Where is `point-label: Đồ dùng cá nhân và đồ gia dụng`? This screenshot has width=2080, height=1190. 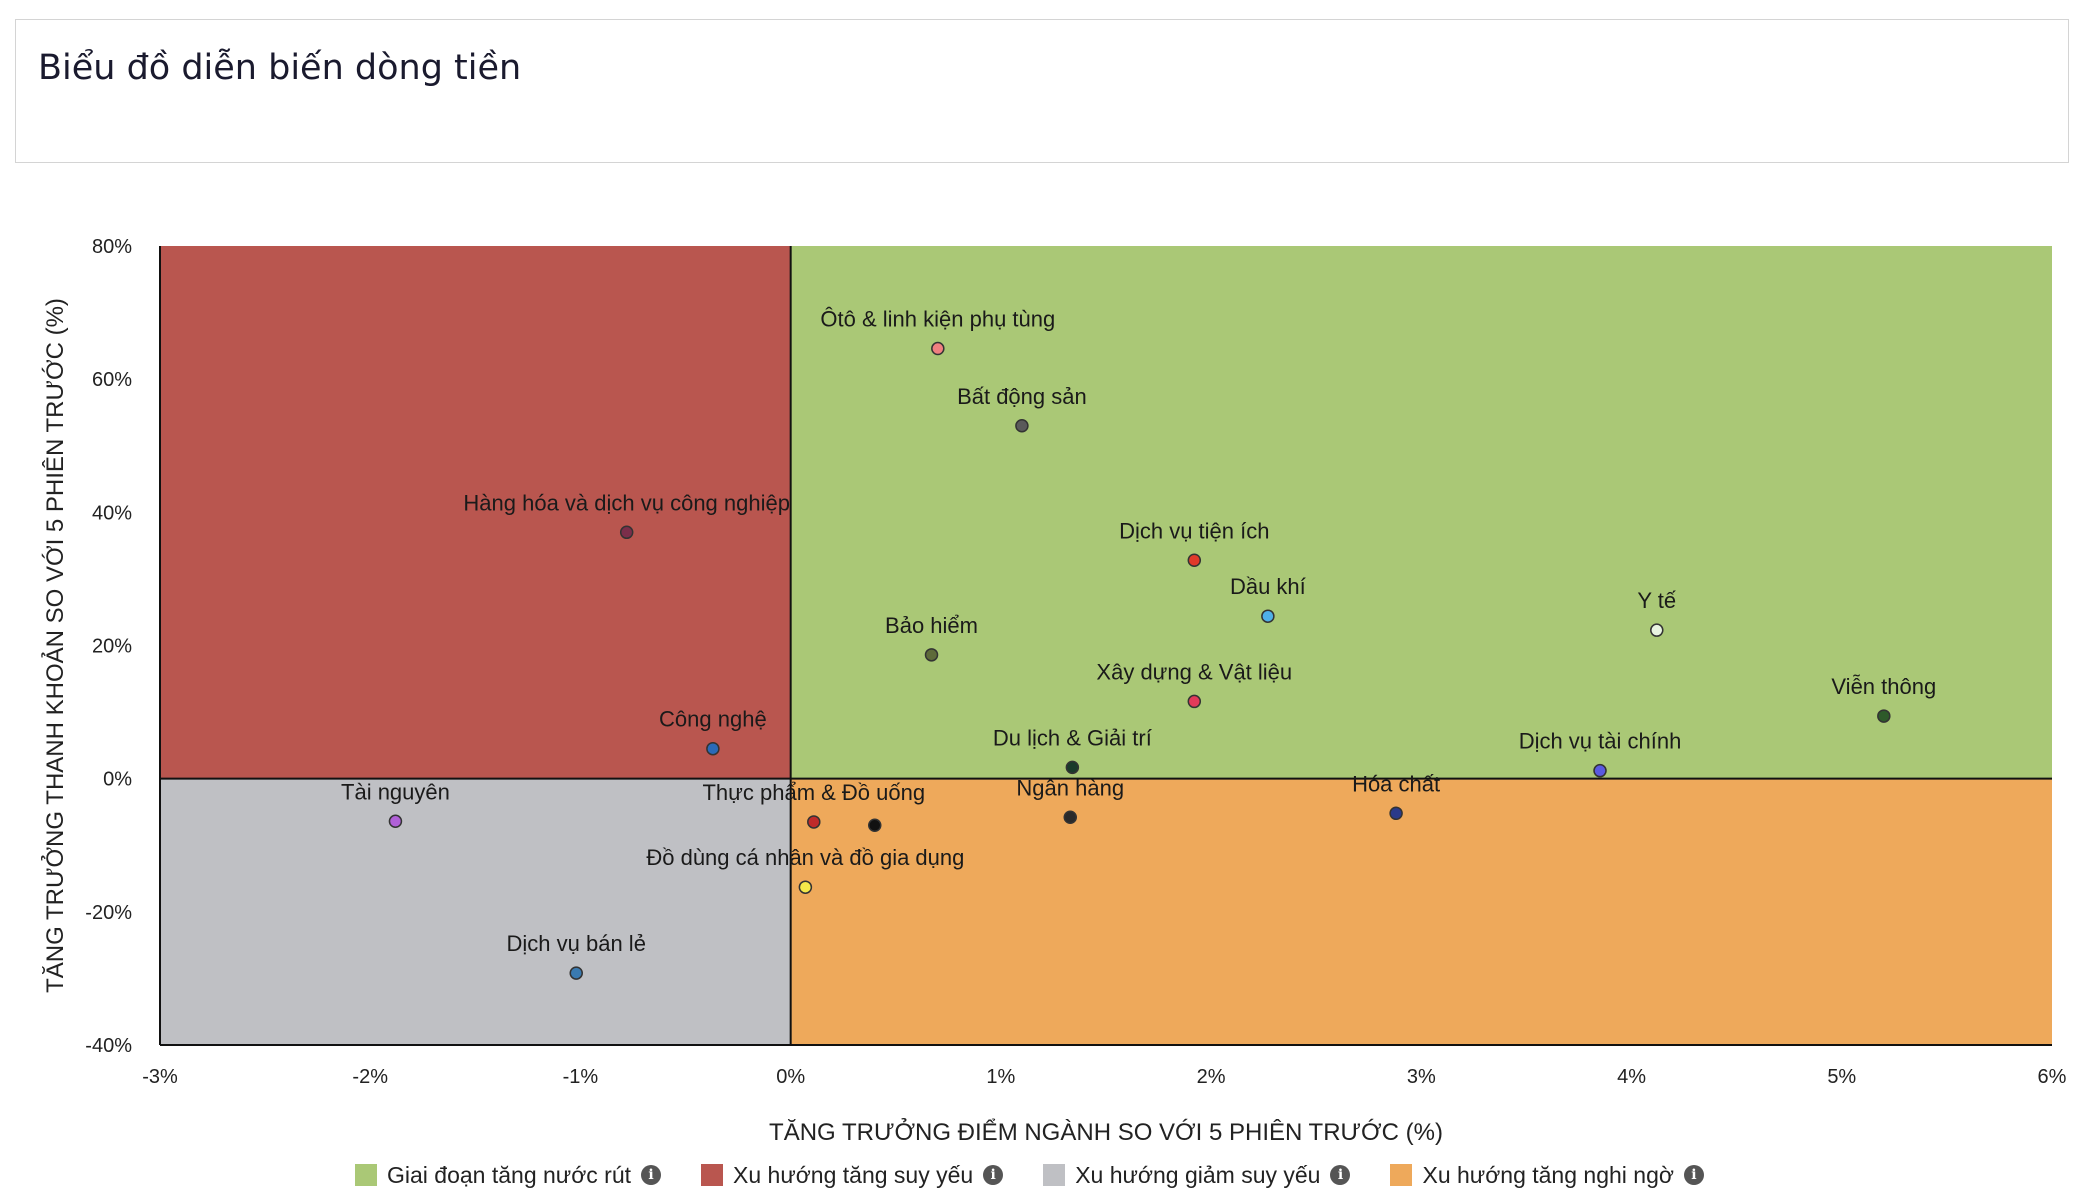 point-label: Đồ dùng cá nhân và đồ gia dụng is located at coordinates (805, 857).